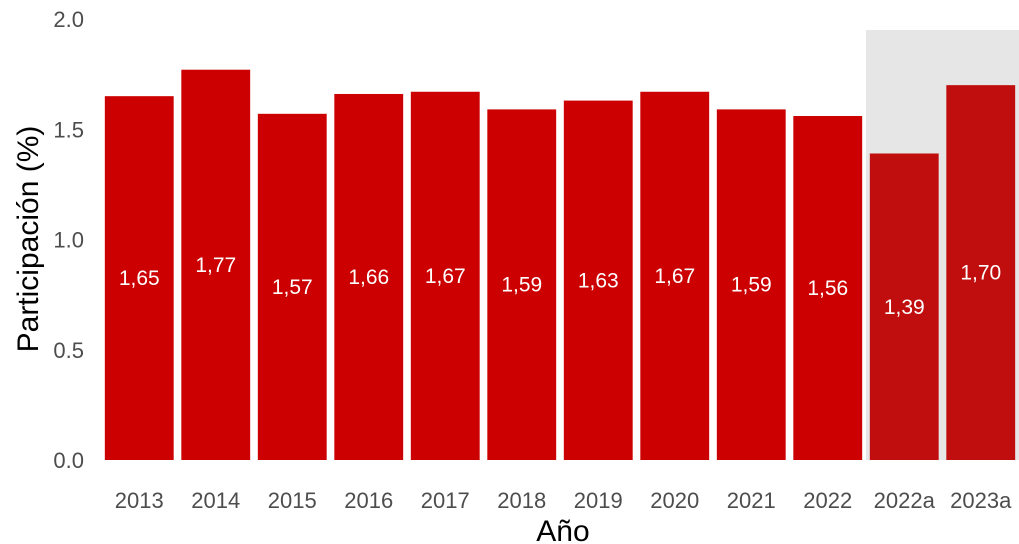  What do you see at coordinates (139, 500) in the screenshot?
I see `x-tick-label-2013: 2013` at bounding box center [139, 500].